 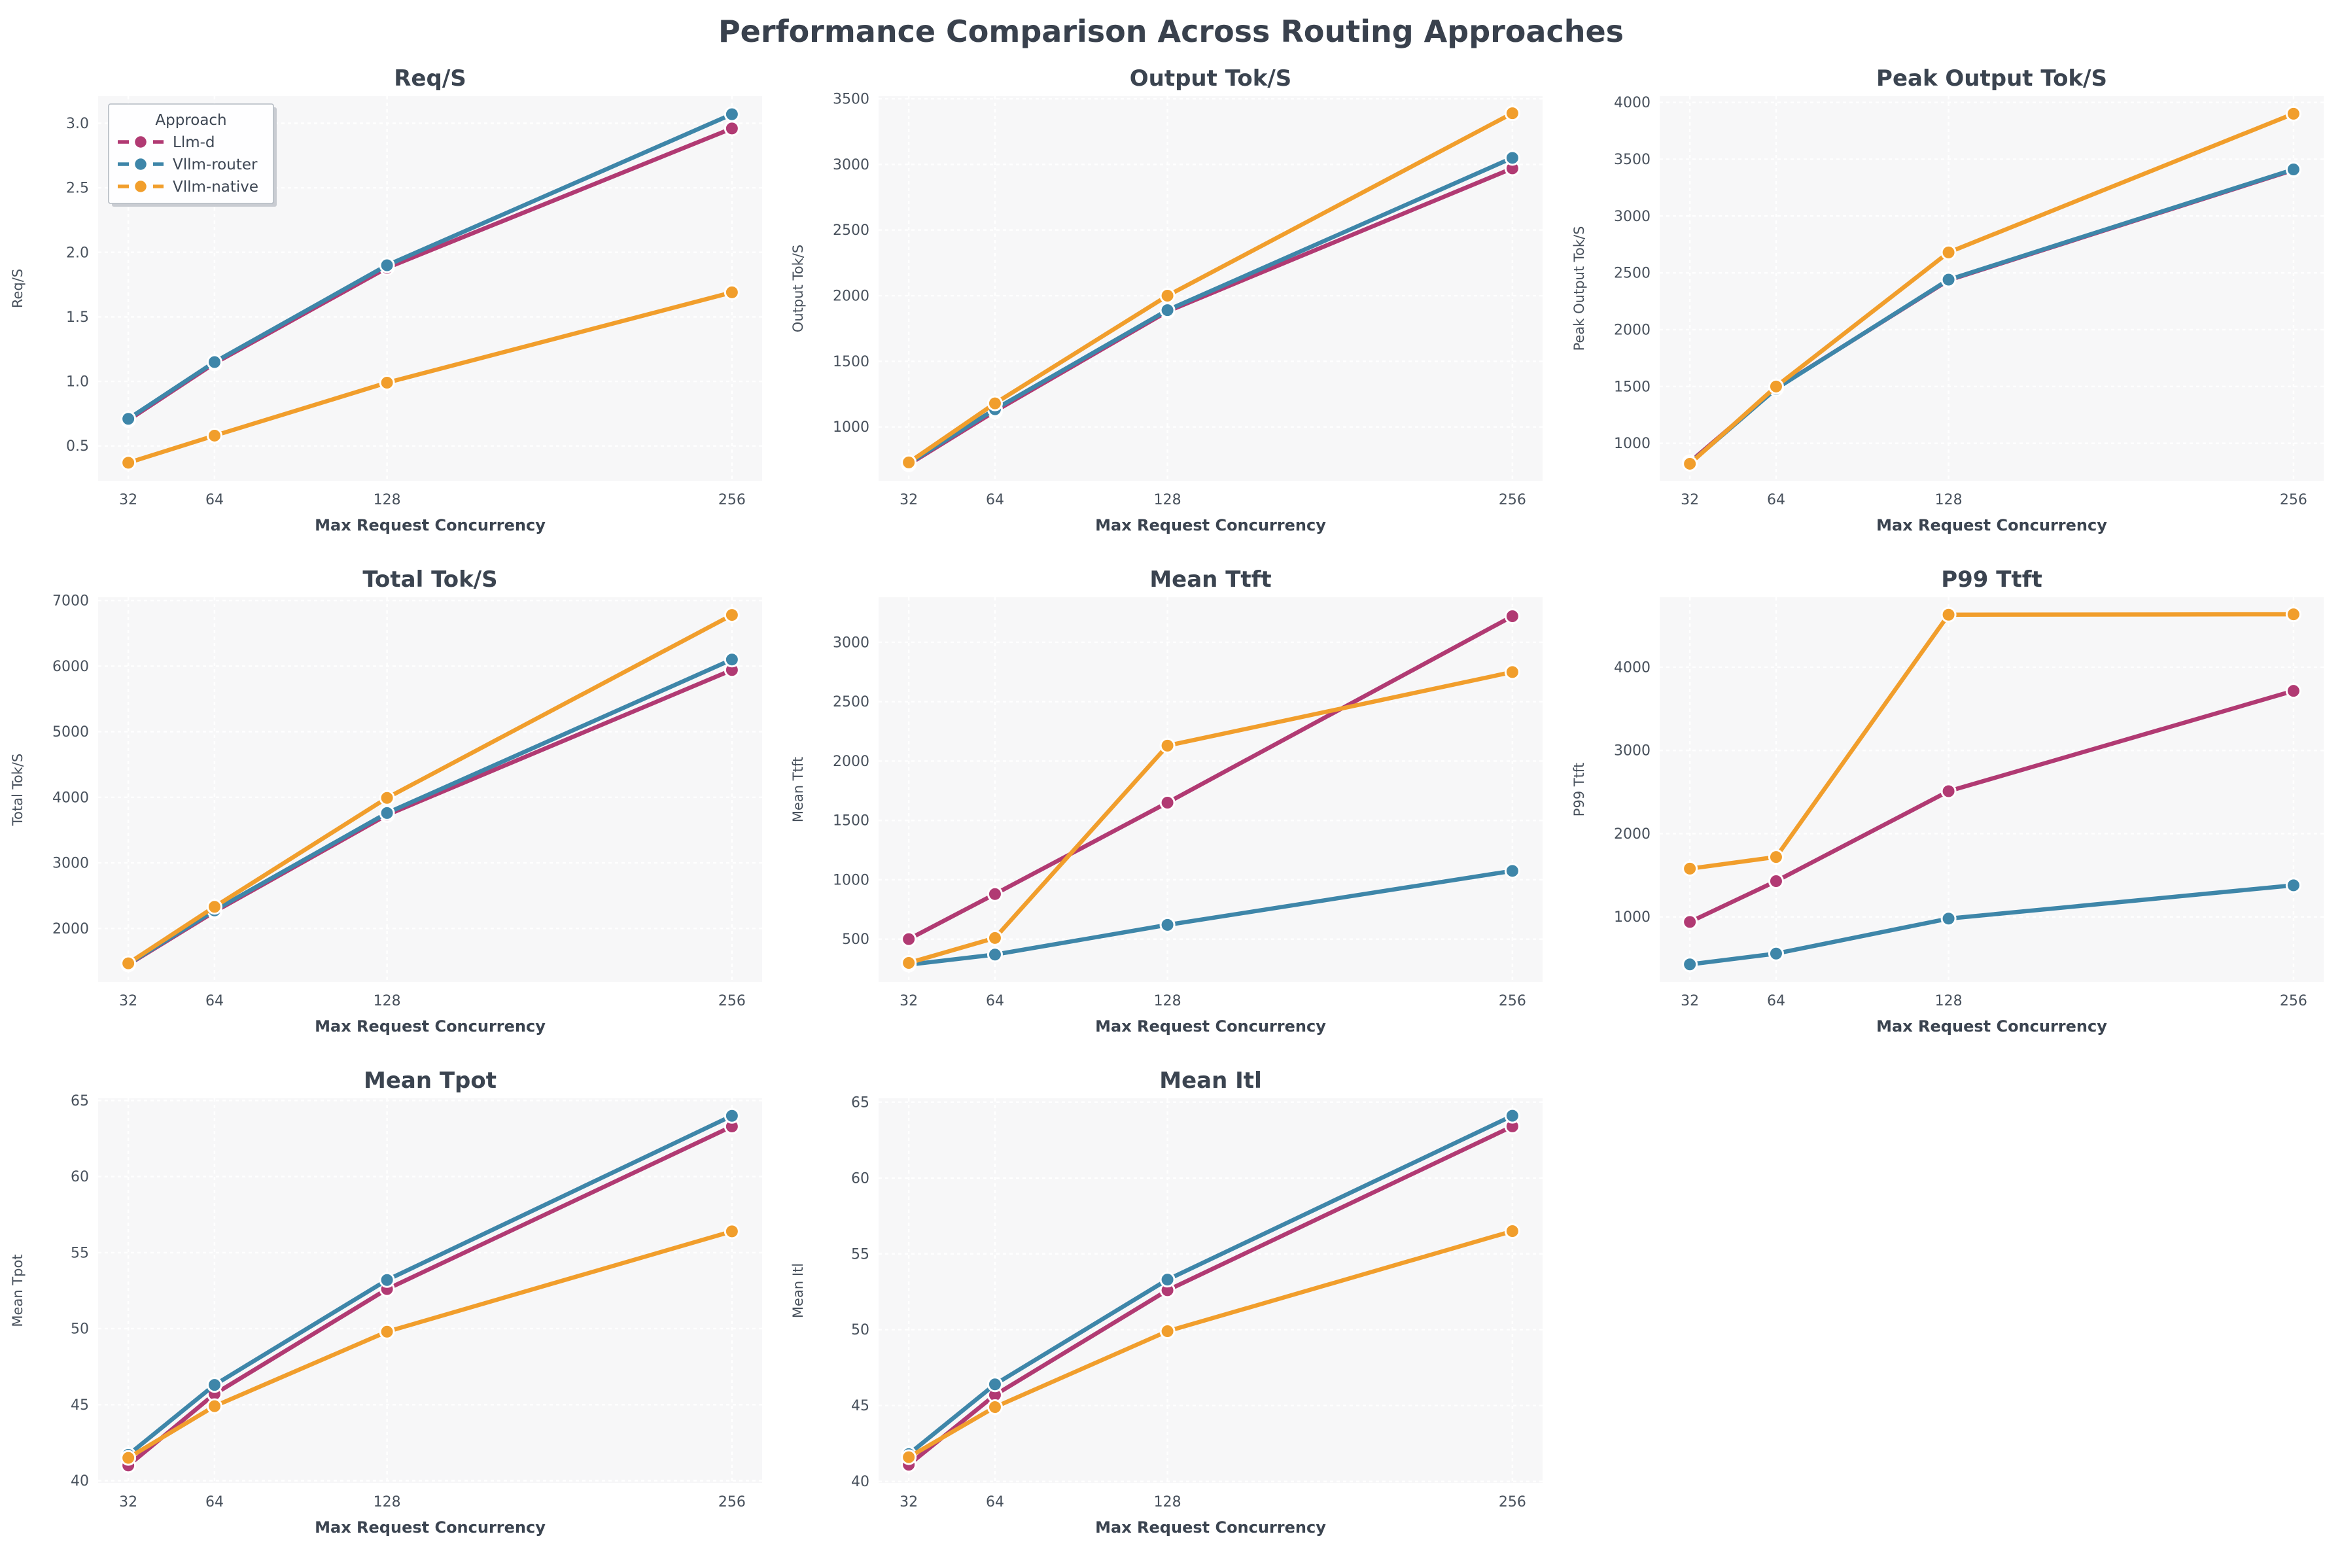 What do you see at coordinates (851, 821) in the screenshot?
I see `y-tick-label: 1500` at bounding box center [851, 821].